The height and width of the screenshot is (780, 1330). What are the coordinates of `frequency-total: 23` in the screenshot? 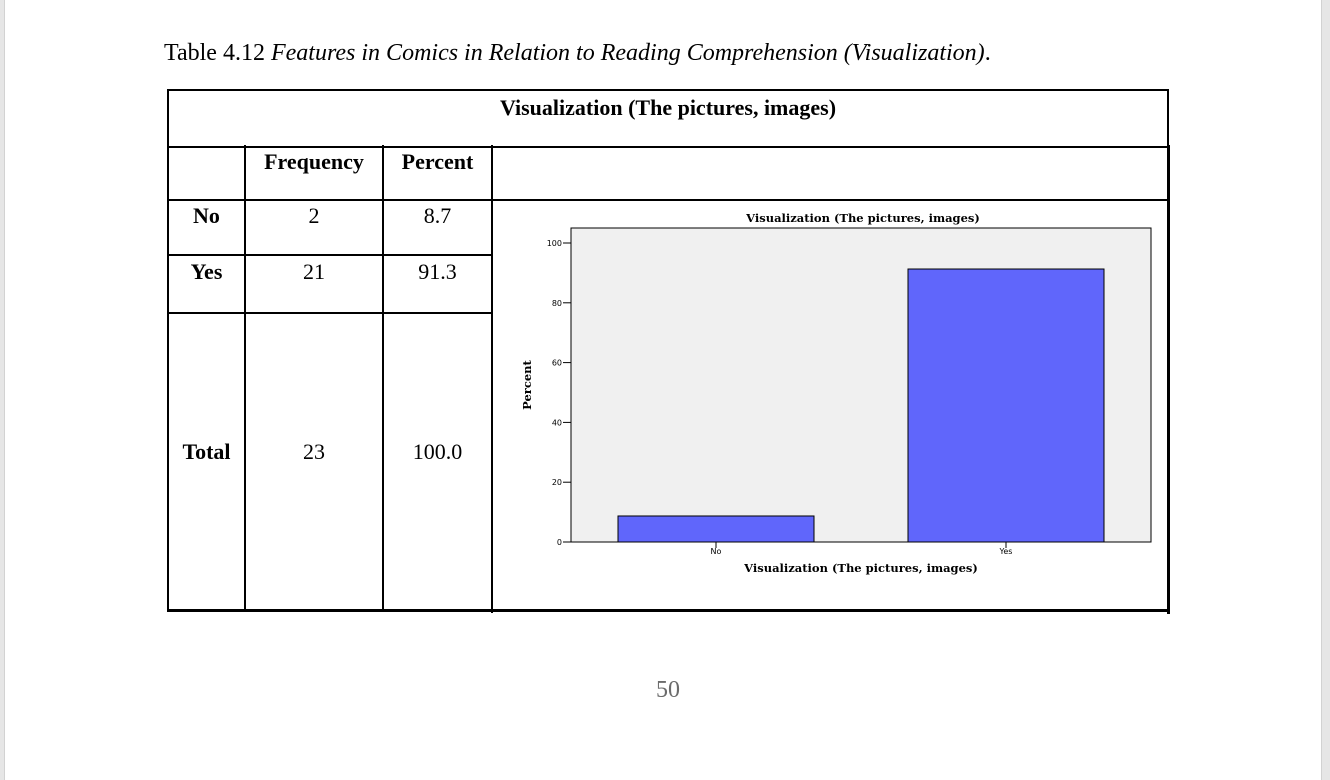 It's located at (314, 451).